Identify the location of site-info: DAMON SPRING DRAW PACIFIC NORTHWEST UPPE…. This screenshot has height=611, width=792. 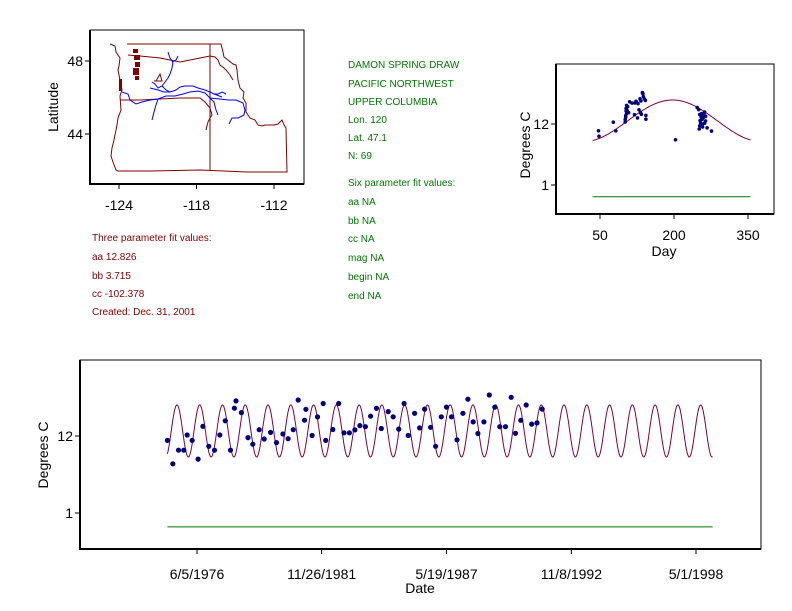
(404, 111).